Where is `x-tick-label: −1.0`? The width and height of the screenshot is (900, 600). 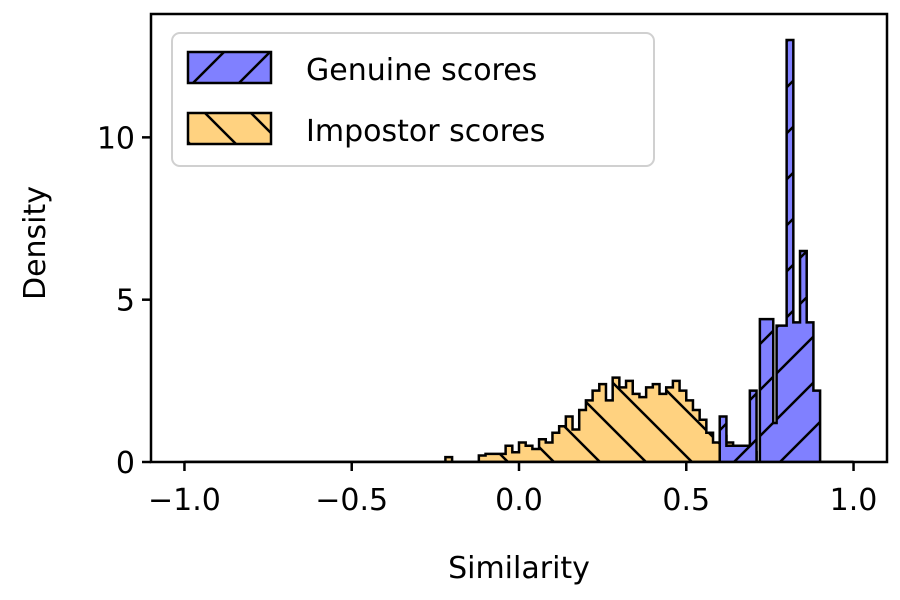
x-tick-label: −1.0 is located at coordinates (184, 500).